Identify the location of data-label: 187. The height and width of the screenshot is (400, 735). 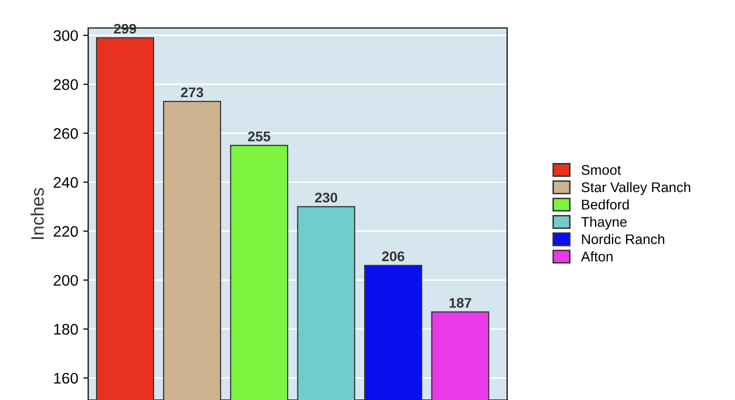
(461, 303).